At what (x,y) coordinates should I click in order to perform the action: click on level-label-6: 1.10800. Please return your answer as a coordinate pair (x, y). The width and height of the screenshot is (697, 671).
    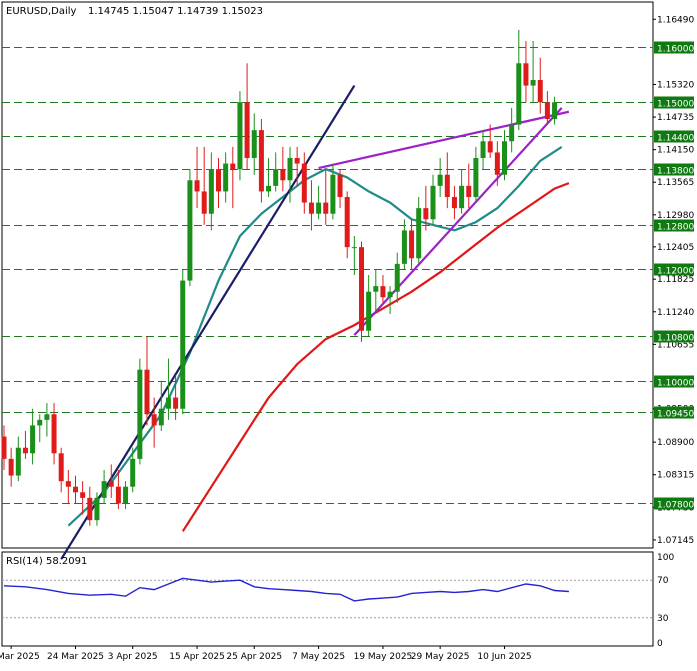
    Looking at the image, I should click on (675, 339).